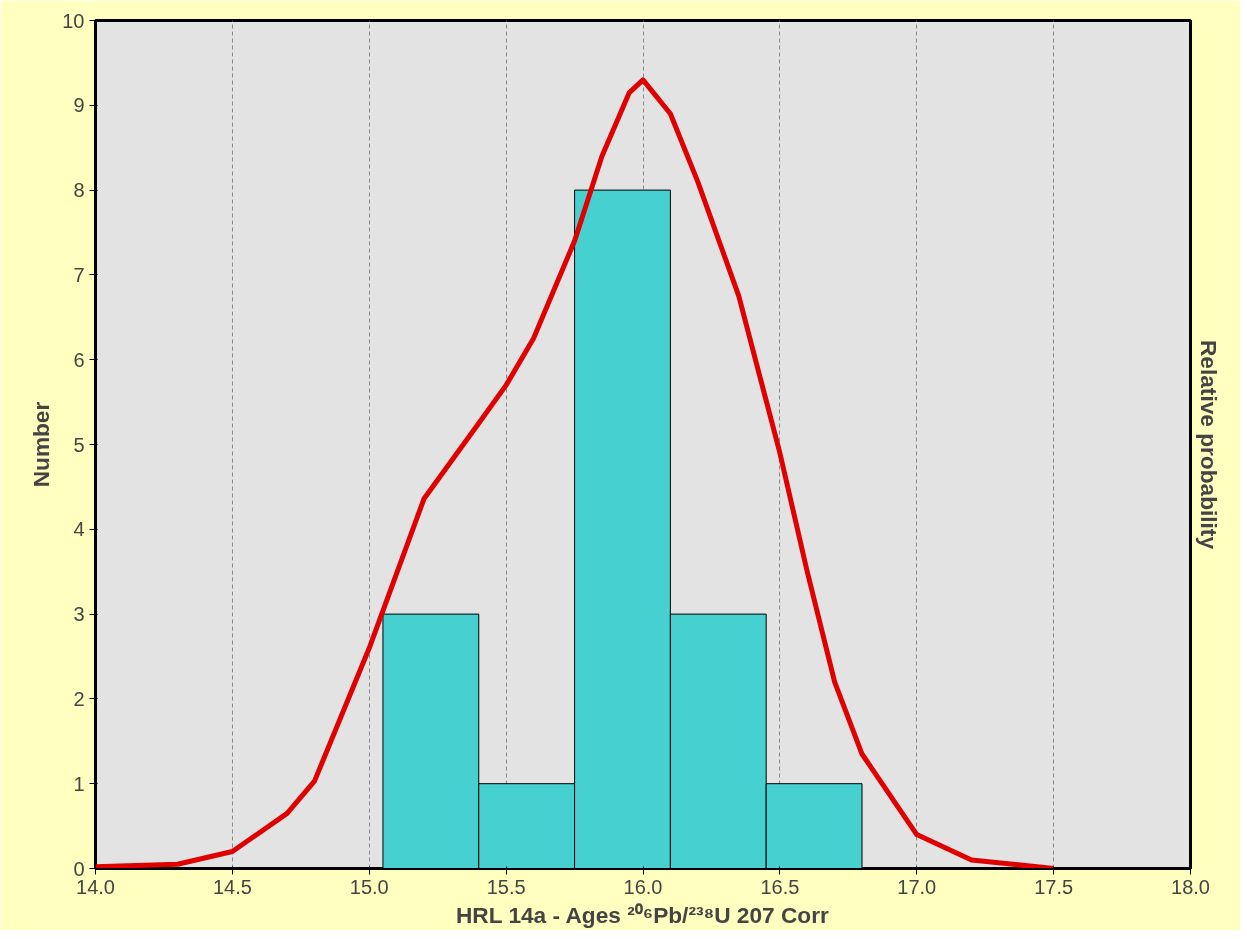 The height and width of the screenshot is (939, 1247). What do you see at coordinates (1190, 886) in the screenshot?
I see `x-tick-label: 18.0` at bounding box center [1190, 886].